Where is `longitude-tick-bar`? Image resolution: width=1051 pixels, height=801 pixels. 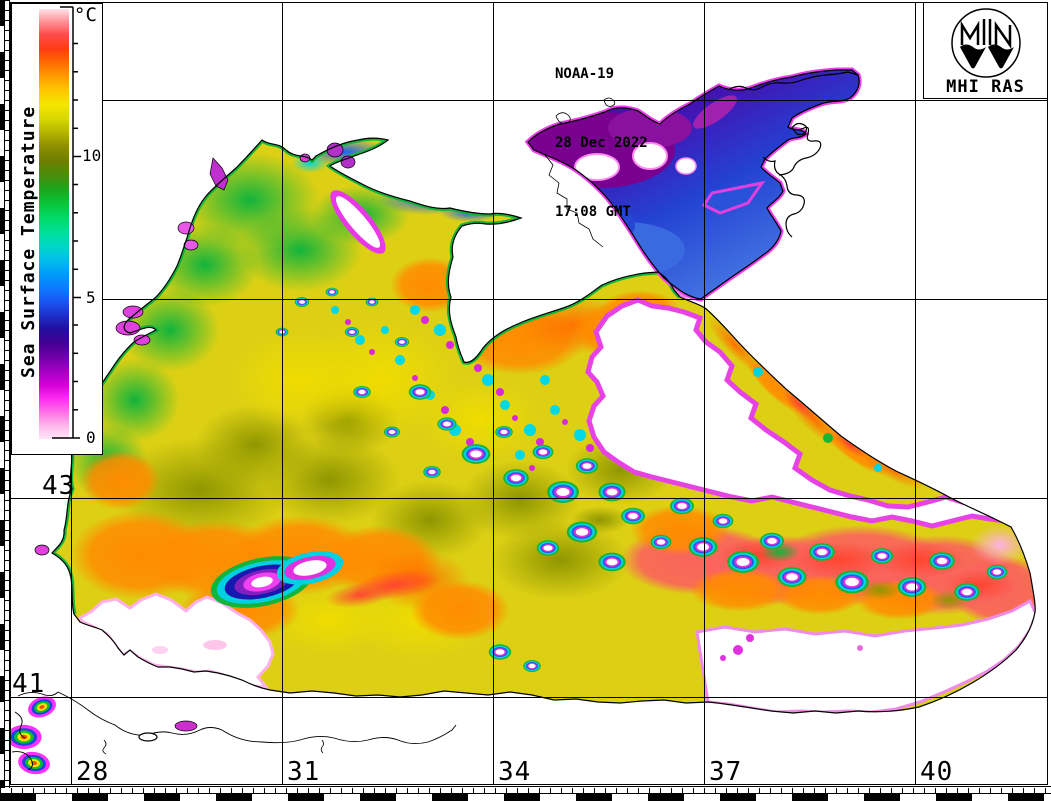 longitude-tick-bar is located at coordinates (525, 793).